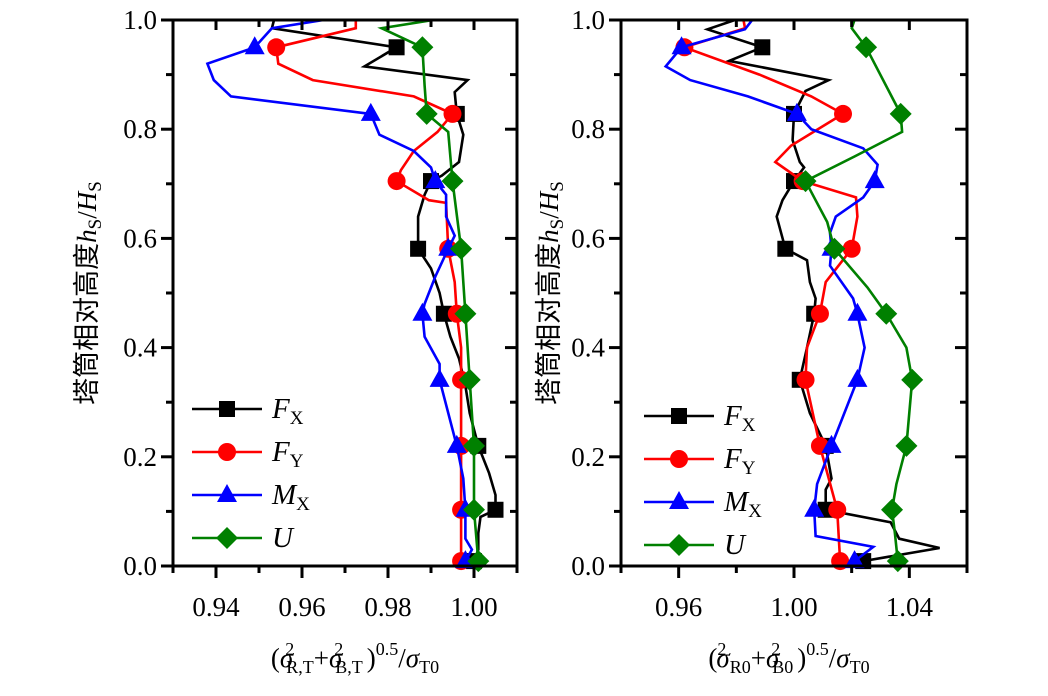 The image size is (1048, 696). I want to click on y-tick-label: 0.2, so click(588, 457).